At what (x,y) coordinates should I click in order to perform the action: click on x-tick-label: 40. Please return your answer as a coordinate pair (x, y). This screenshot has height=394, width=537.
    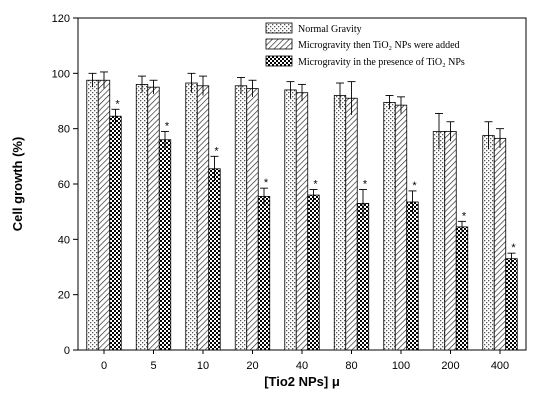
    Looking at the image, I should click on (302, 366).